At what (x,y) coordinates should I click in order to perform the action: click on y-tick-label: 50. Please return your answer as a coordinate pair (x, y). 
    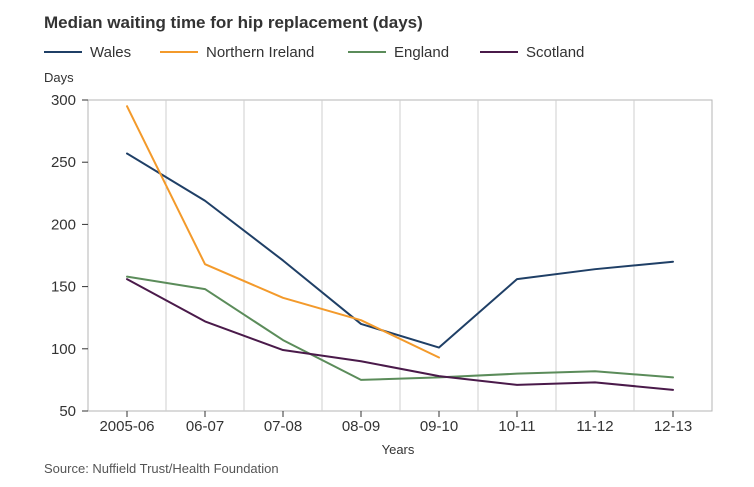
    Looking at the image, I should click on (67, 411).